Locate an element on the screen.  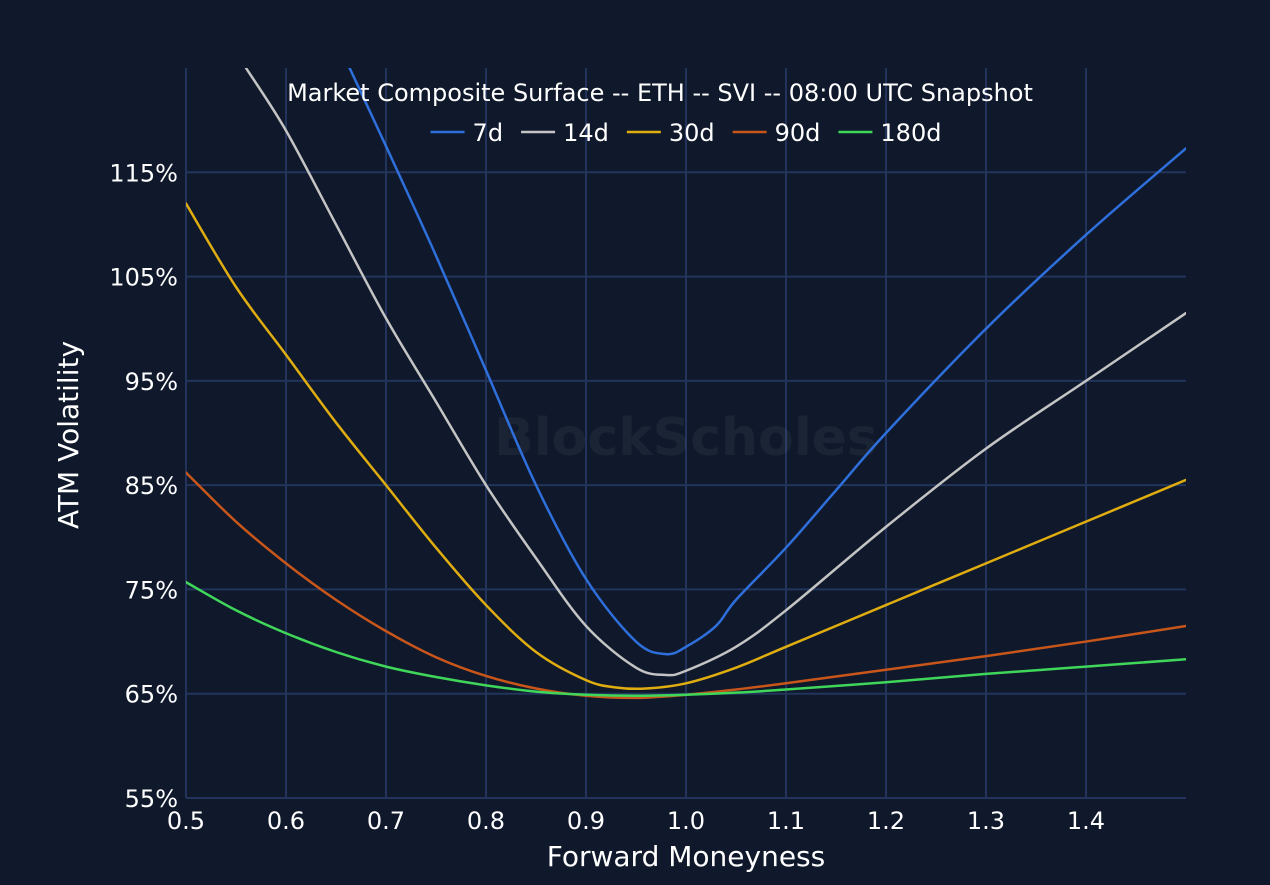
x-tick-label: 1.2 is located at coordinates (886, 821).